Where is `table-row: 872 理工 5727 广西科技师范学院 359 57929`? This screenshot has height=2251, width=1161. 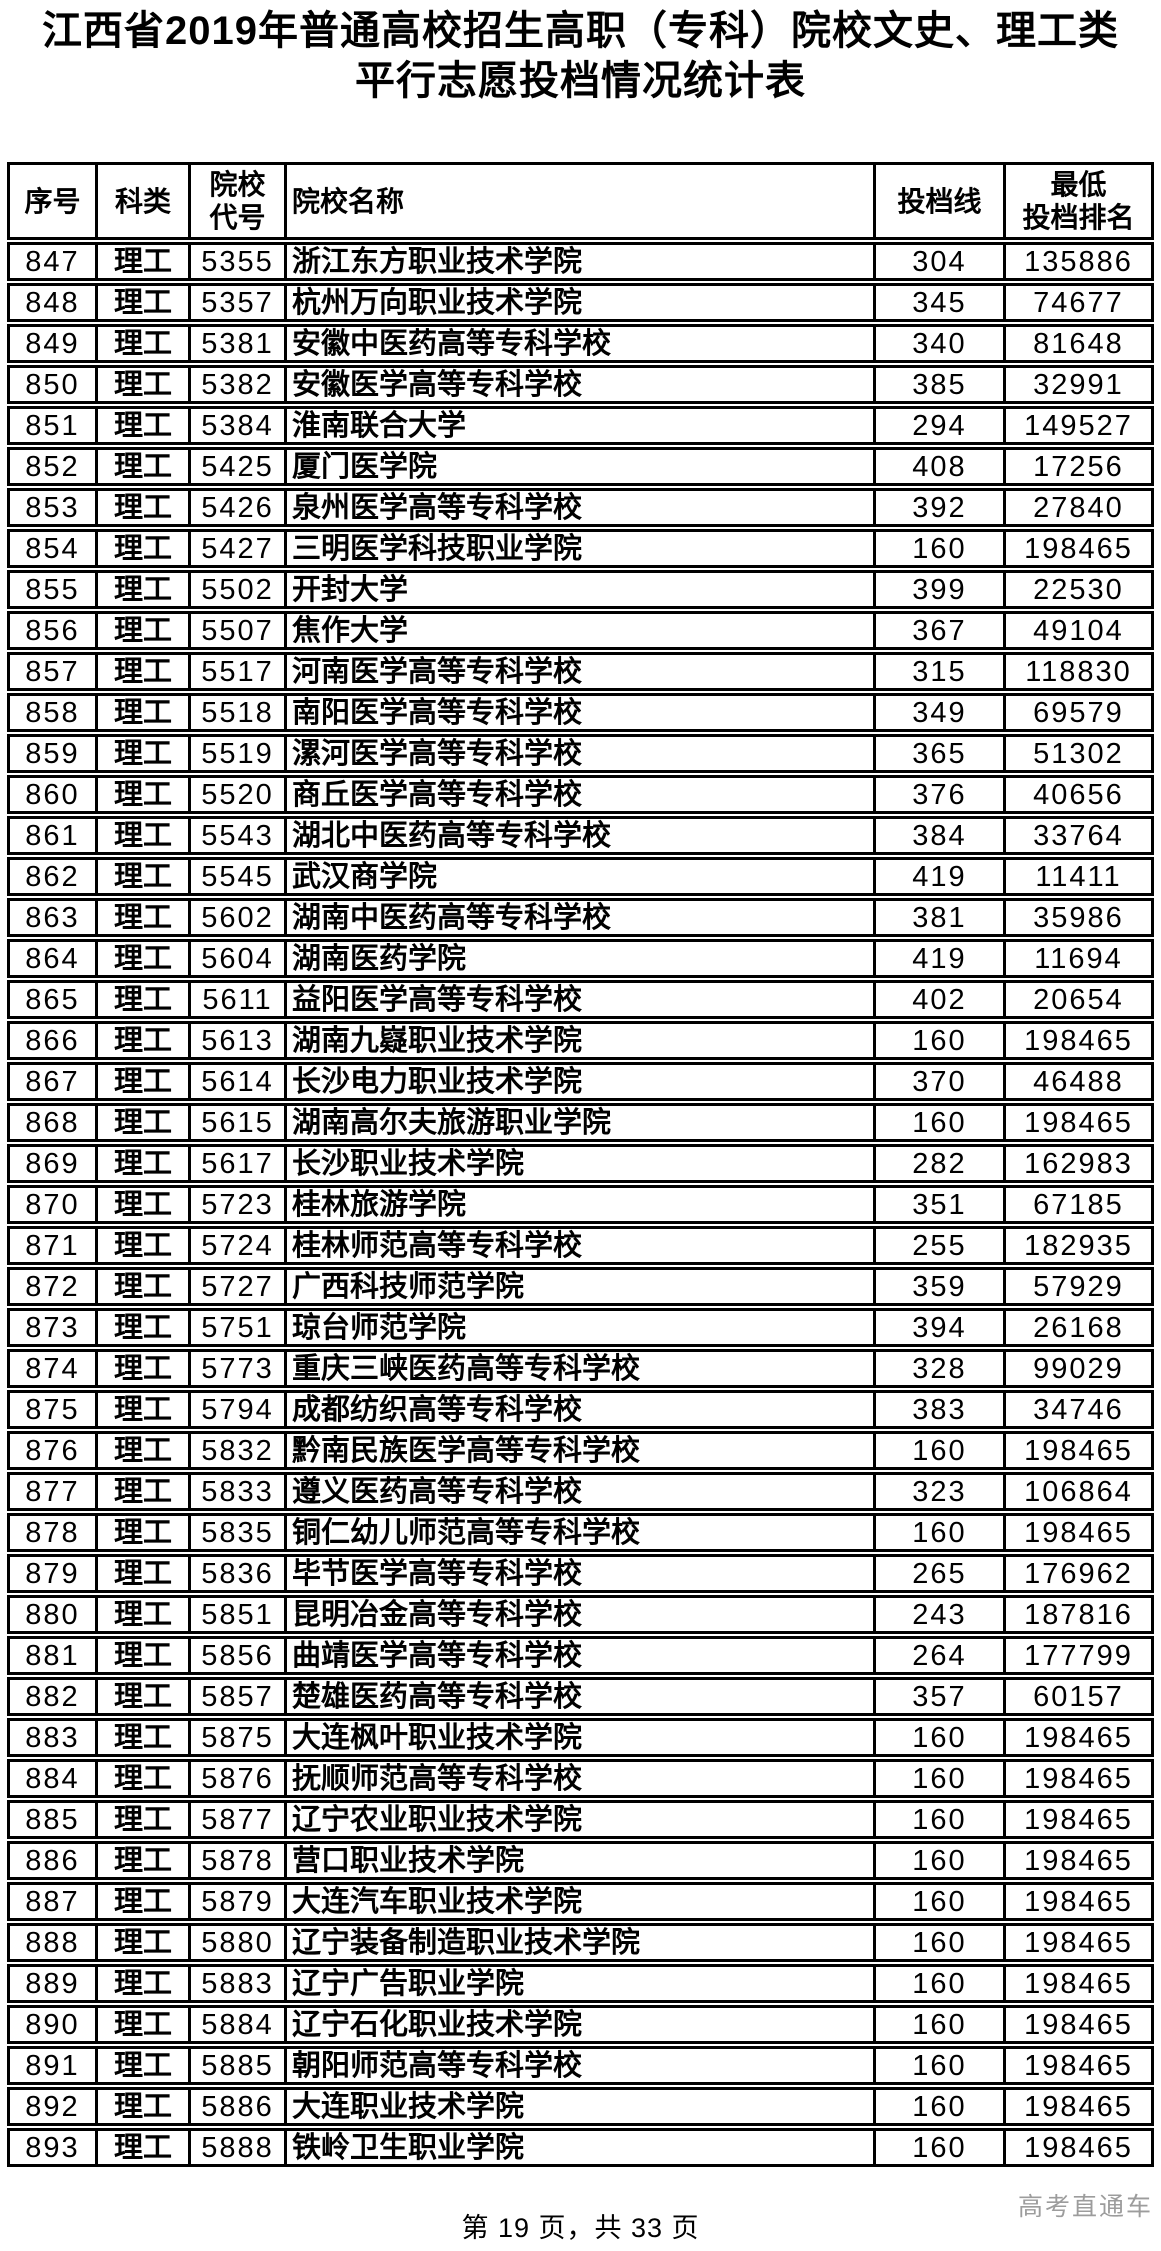 table-row: 872 理工 5727 广西科技师范学院 359 57929 is located at coordinates (580, 1286).